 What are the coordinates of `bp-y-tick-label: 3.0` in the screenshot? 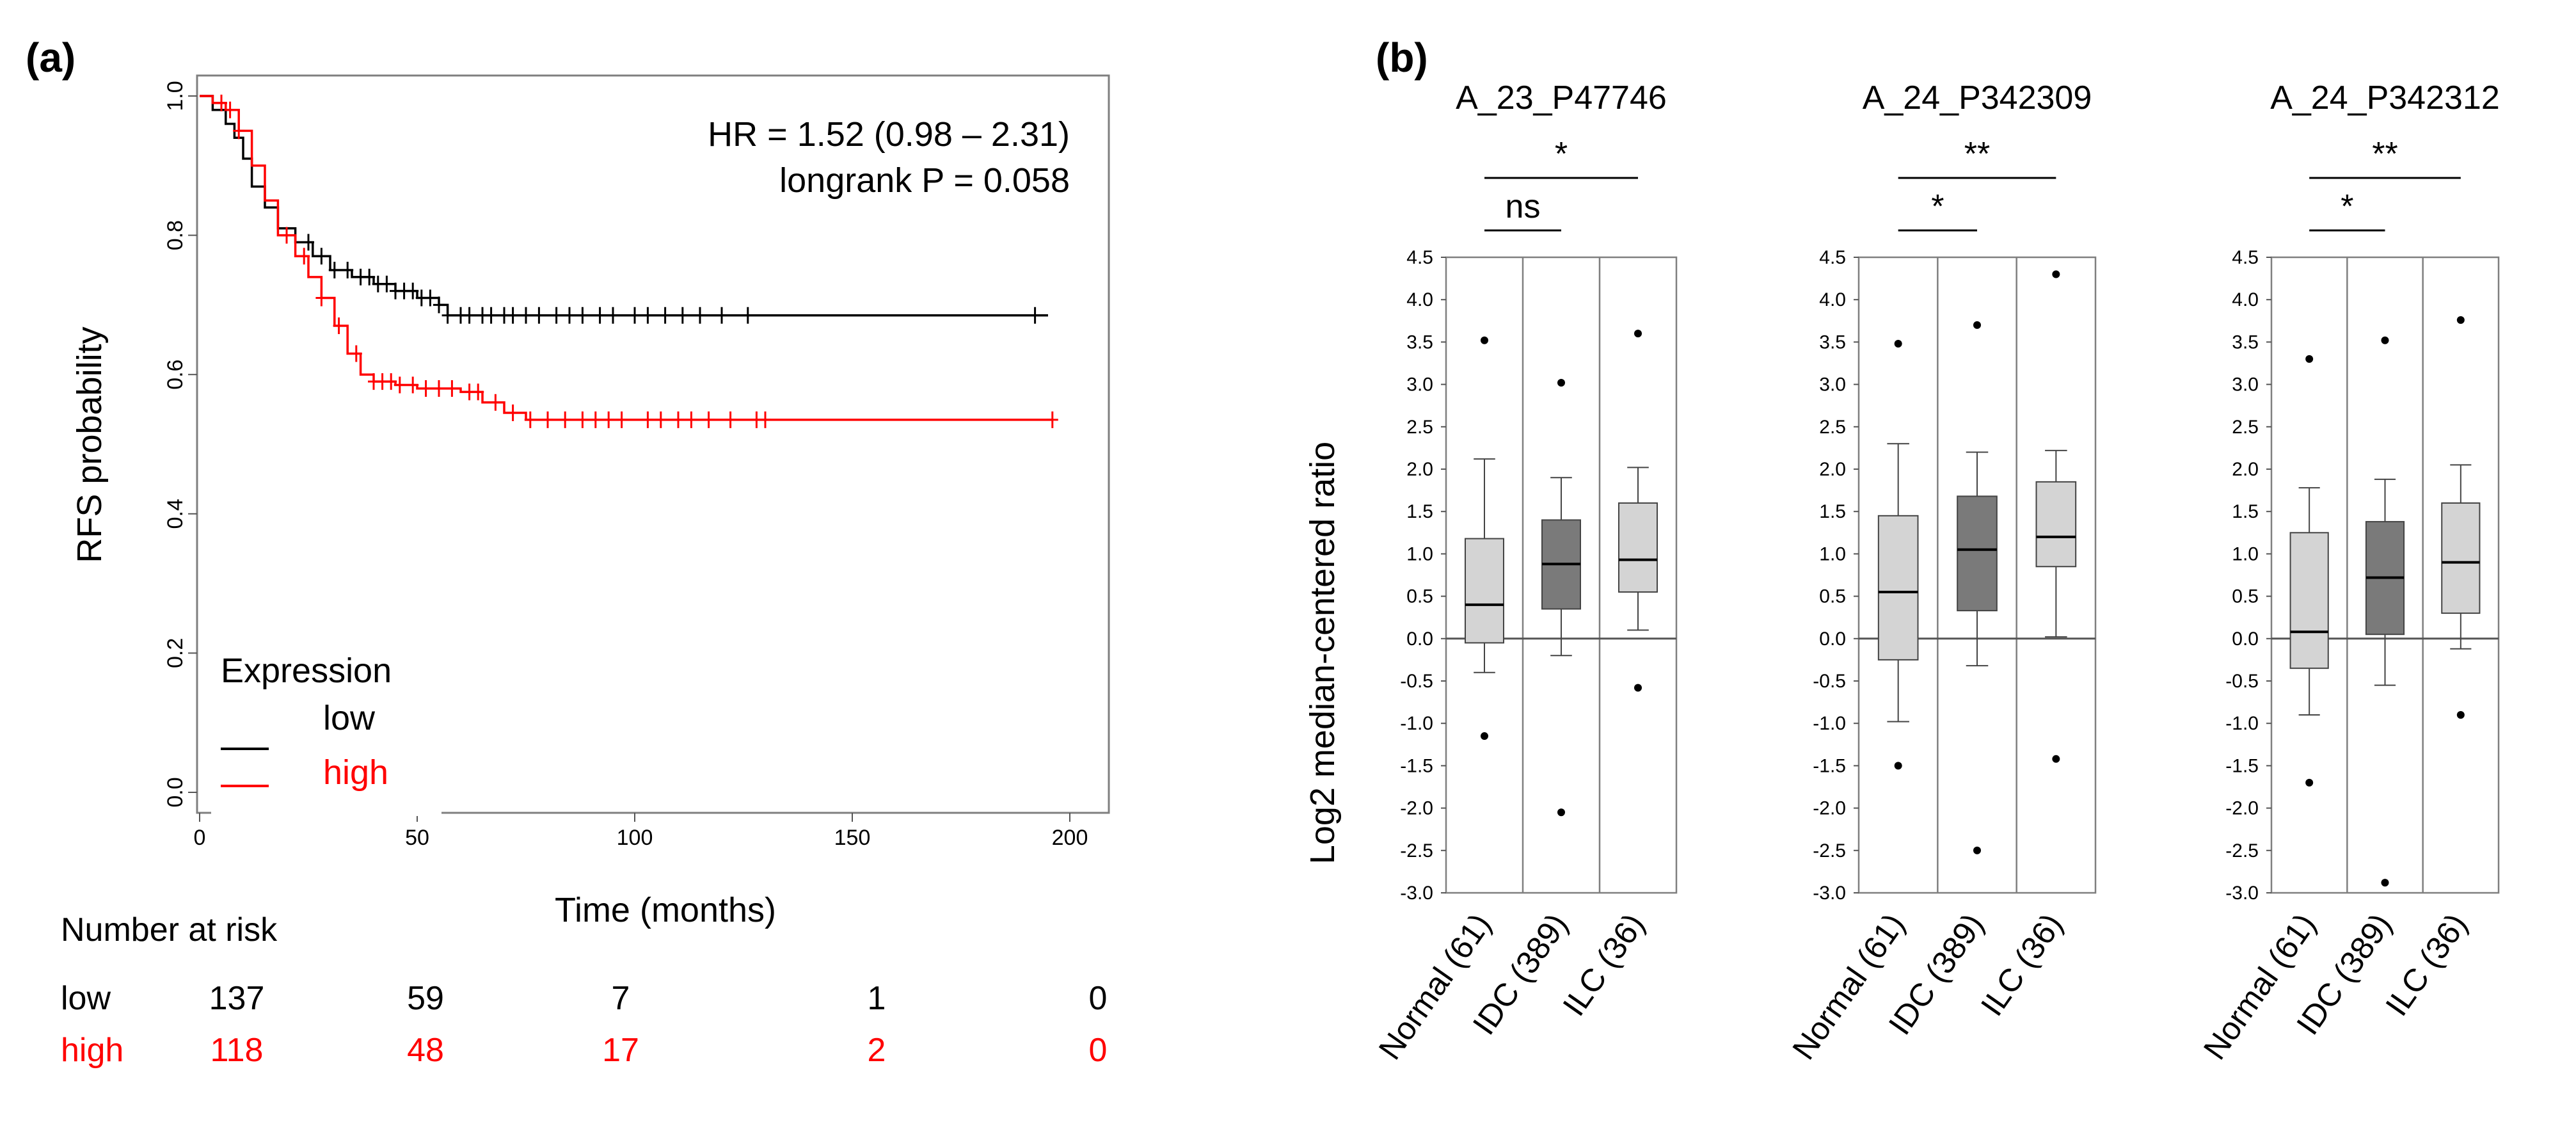 It's located at (1833, 385).